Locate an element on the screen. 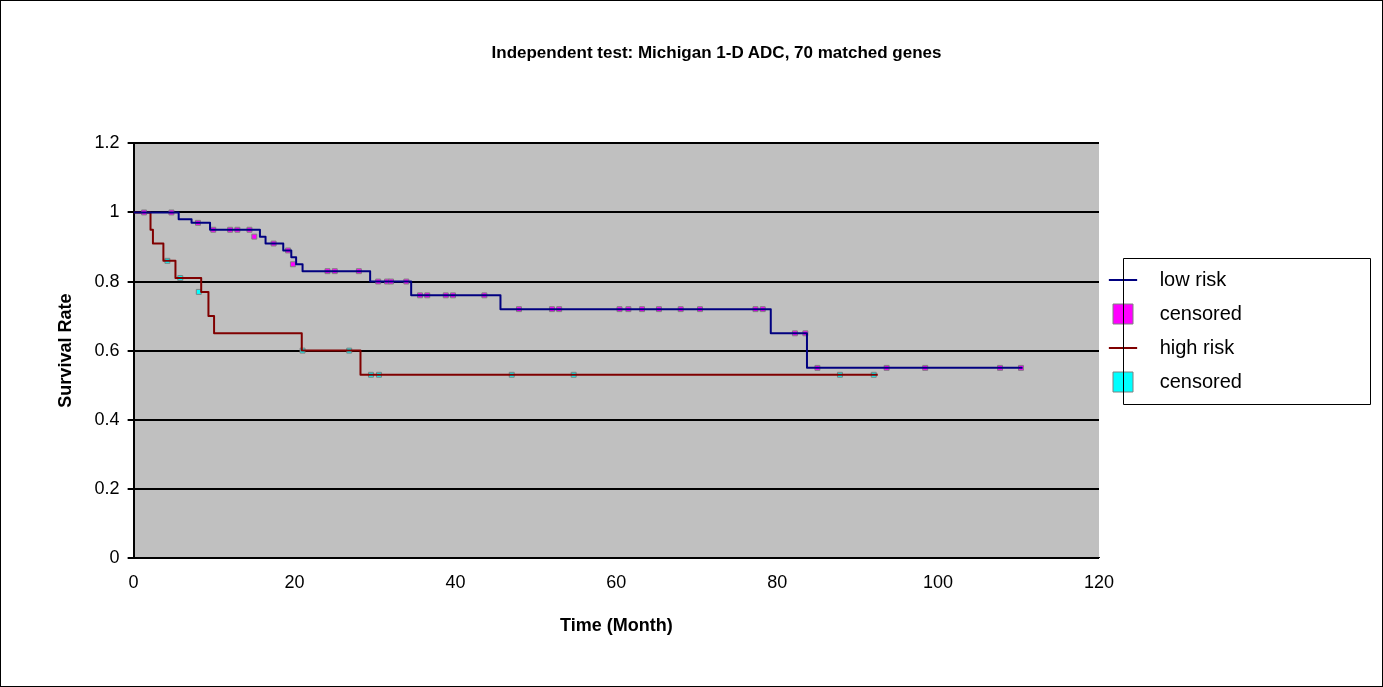  x-tick-label: 100 is located at coordinates (938, 581).